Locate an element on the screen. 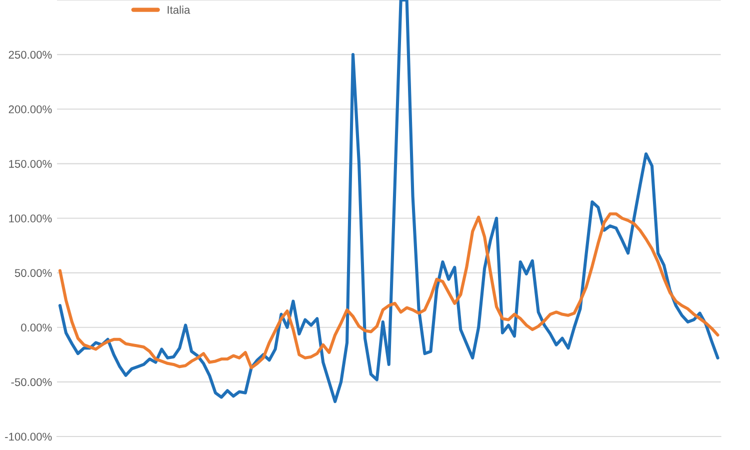  y-tick-label: 50.00% is located at coordinates (33, 273).